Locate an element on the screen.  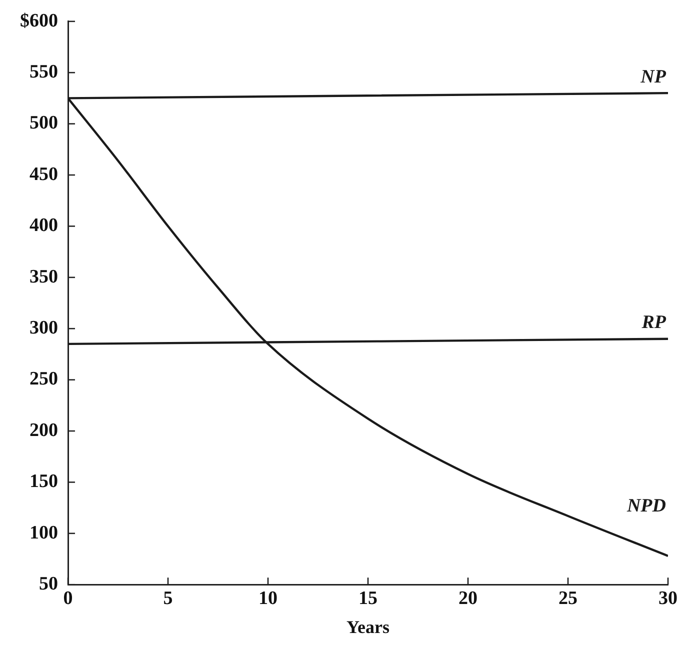
x-tick-label: 20 is located at coordinates (468, 598).